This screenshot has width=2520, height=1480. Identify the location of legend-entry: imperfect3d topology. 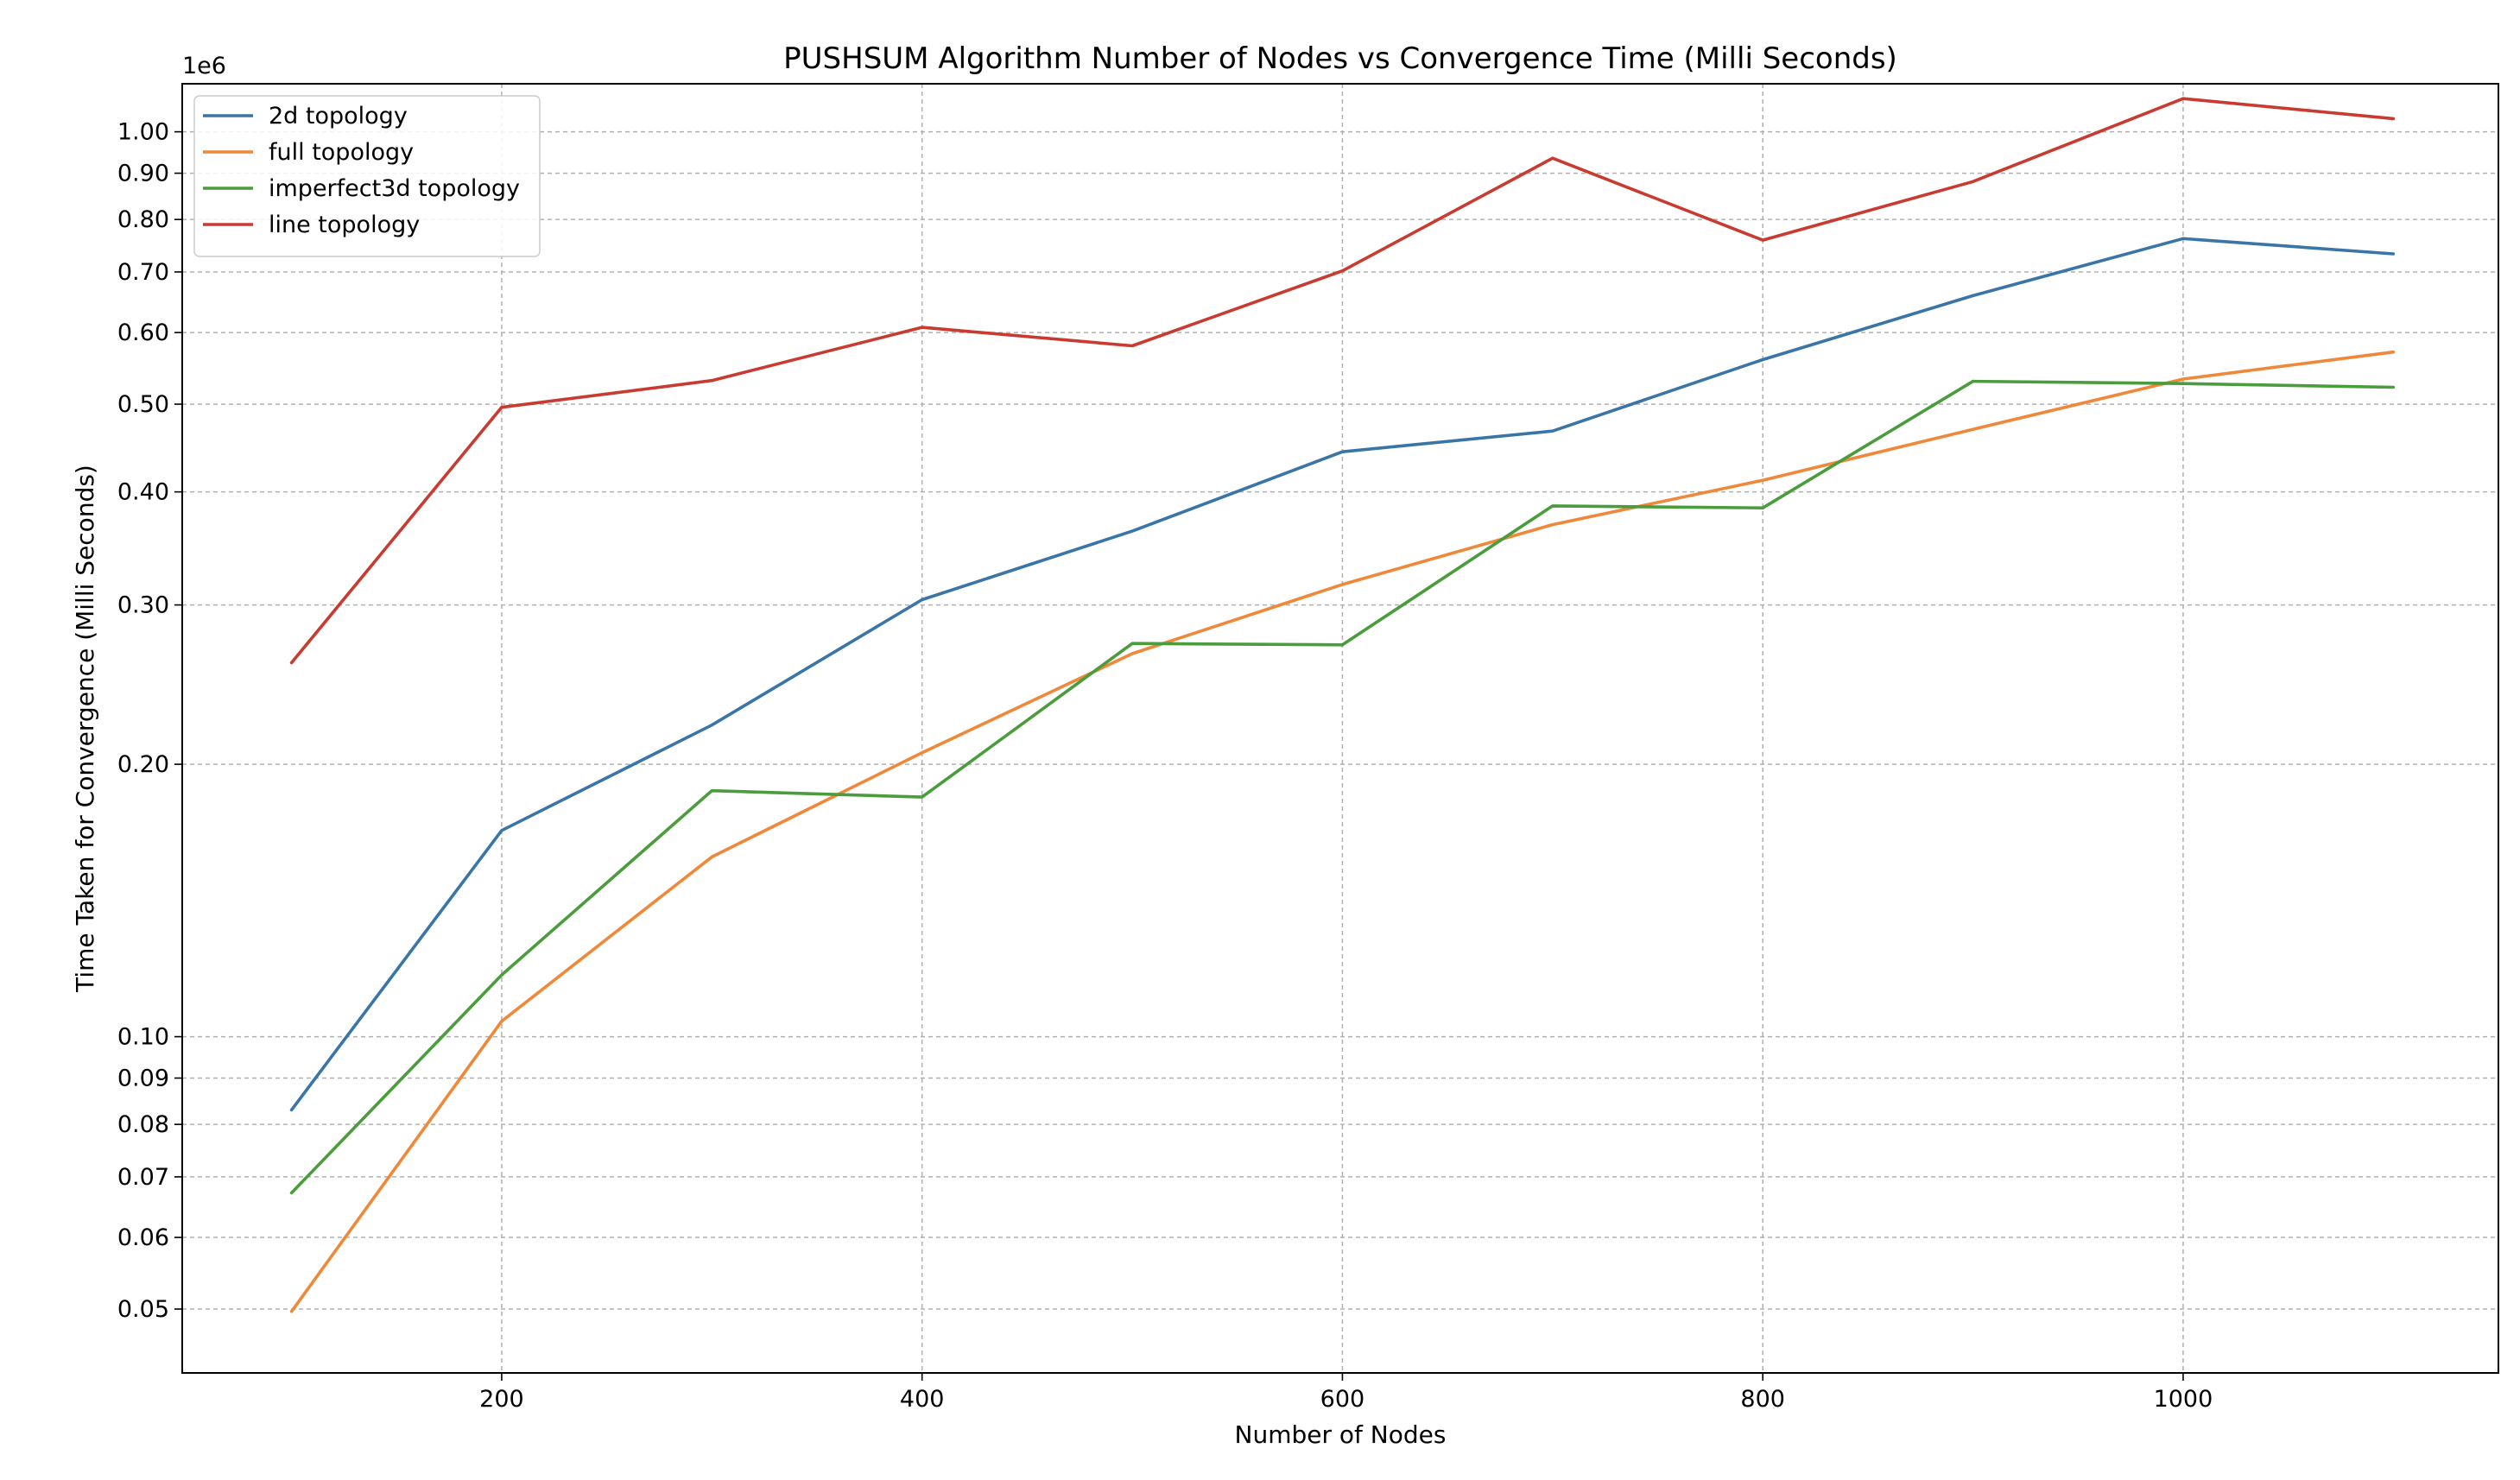
(394, 189).